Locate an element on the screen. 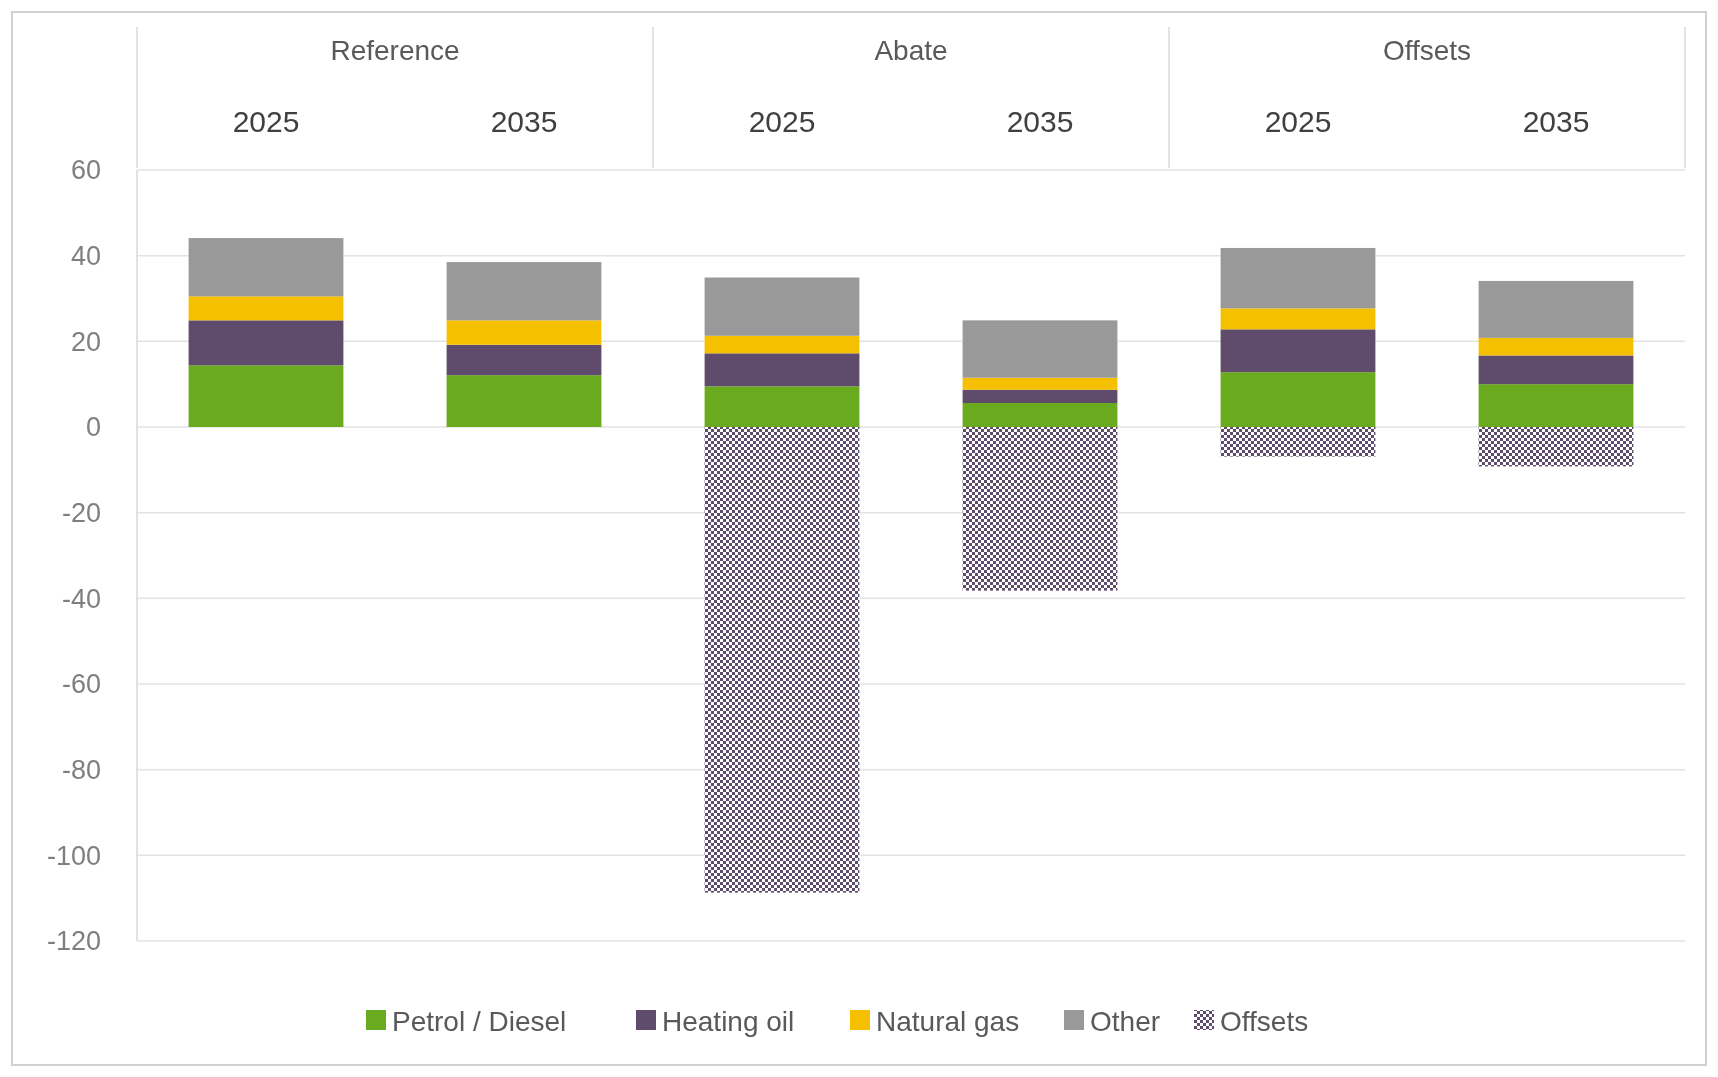 Image resolution: width=1718 pixels, height=1077 pixels. legend-label: Heating oil is located at coordinates (728, 1021).